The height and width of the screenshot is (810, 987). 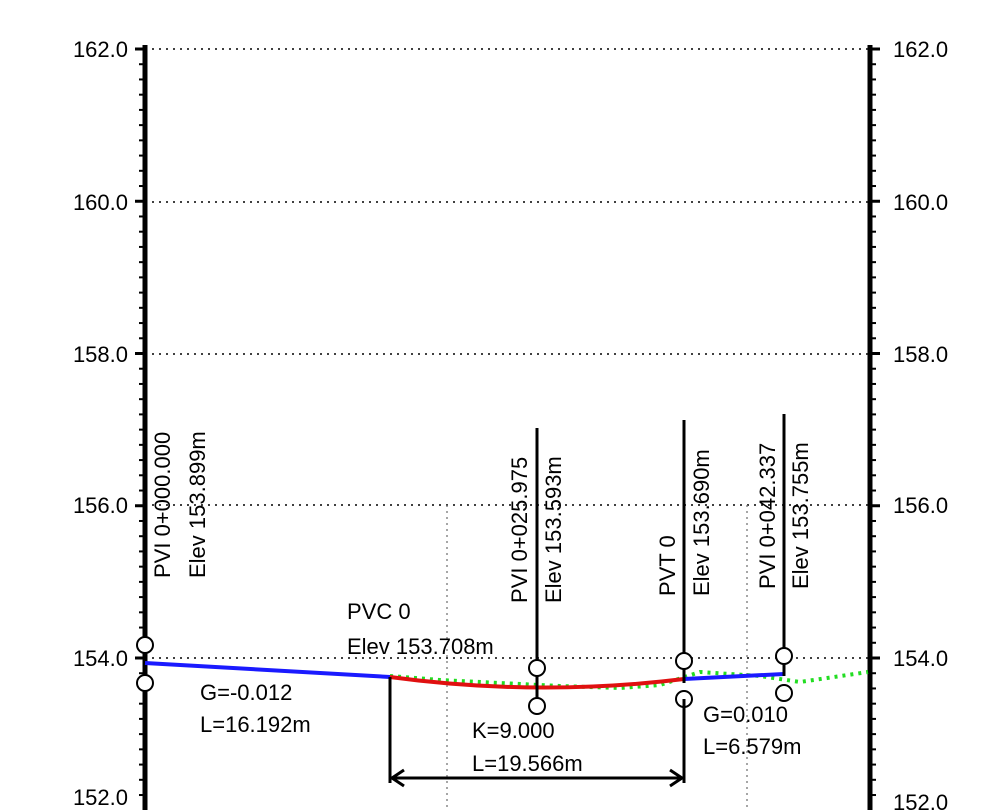 What do you see at coordinates (197, 504) in the screenshot?
I see `pvi-1-elevation: Elev 153.899m` at bounding box center [197, 504].